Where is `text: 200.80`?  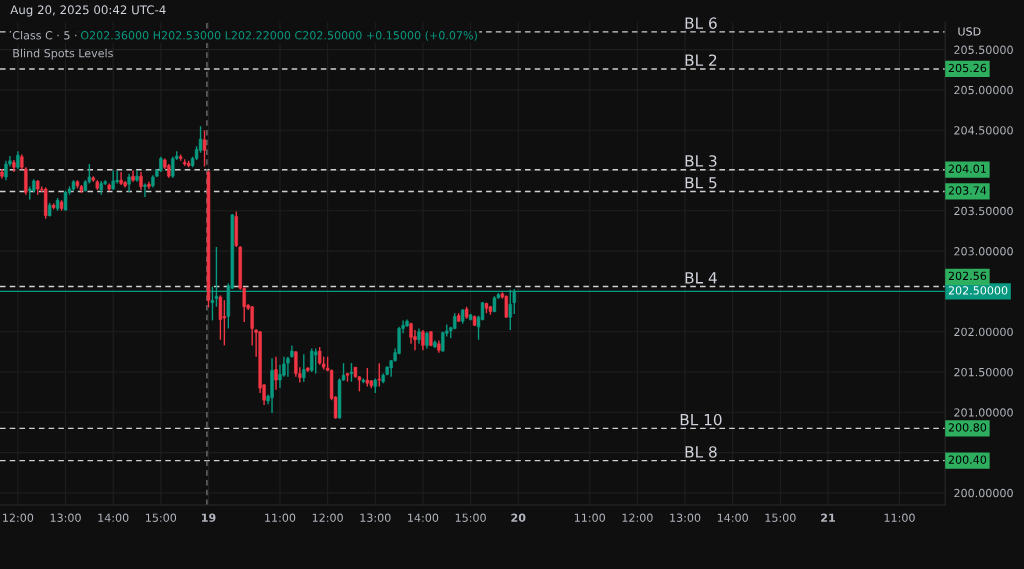
text: 200.80 is located at coordinates (967, 427).